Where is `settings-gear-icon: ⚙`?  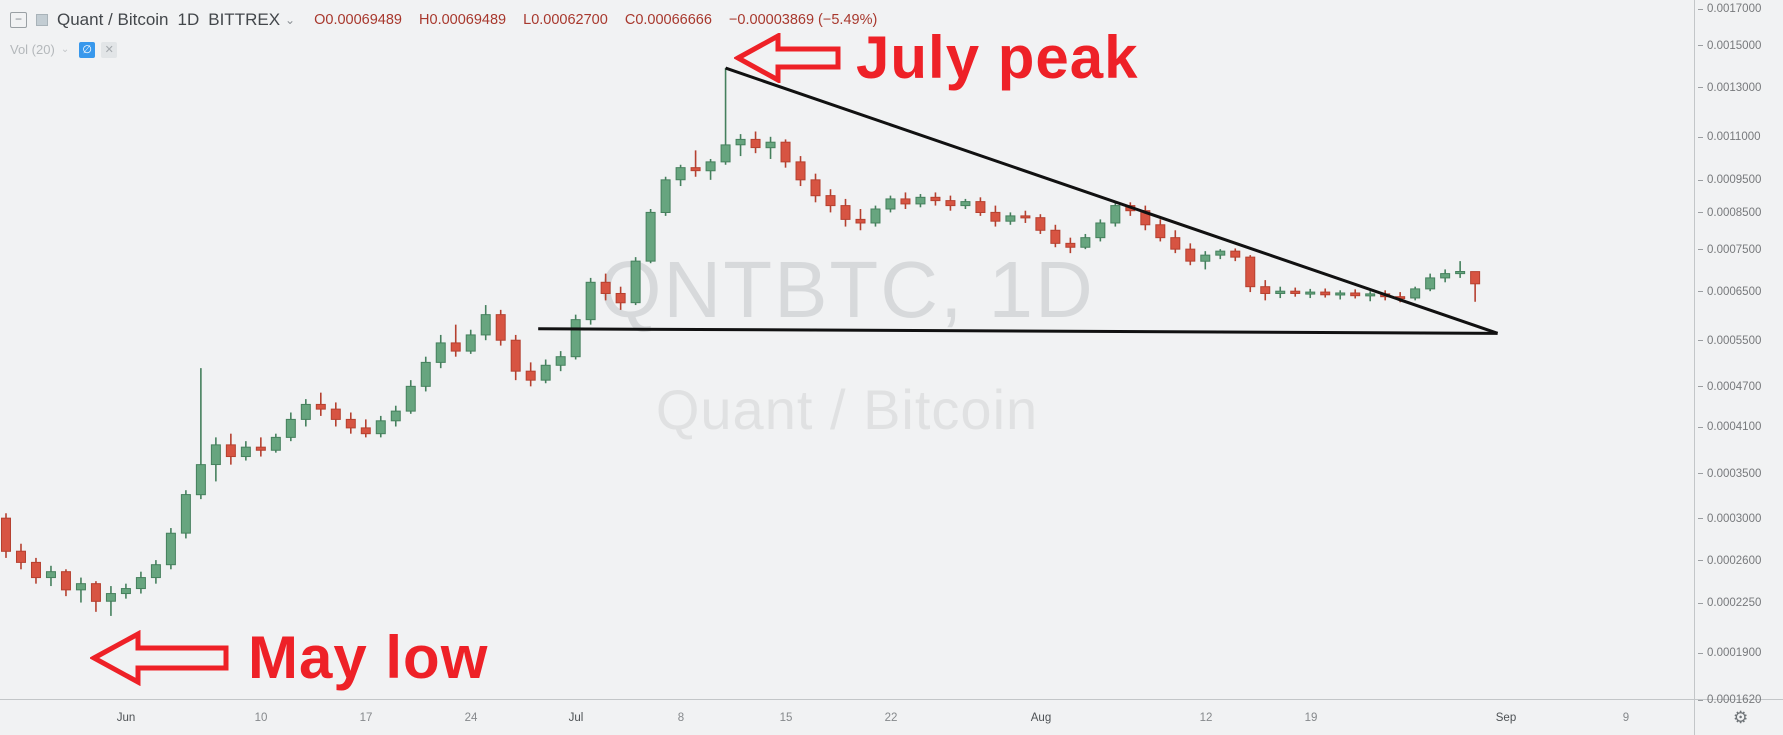 settings-gear-icon: ⚙ is located at coordinates (1741, 717).